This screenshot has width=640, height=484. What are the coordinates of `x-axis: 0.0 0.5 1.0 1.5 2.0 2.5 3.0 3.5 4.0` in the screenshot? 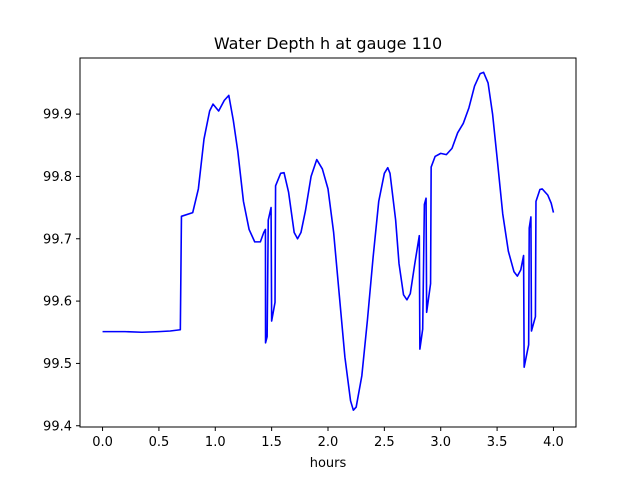 It's located at (328, 438).